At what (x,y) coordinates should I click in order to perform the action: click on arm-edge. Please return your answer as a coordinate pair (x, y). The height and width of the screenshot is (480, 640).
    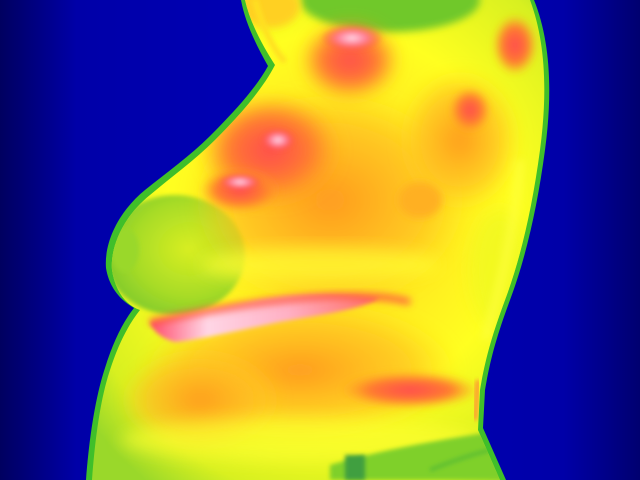
    Looking at the image, I should click on (270, 32).